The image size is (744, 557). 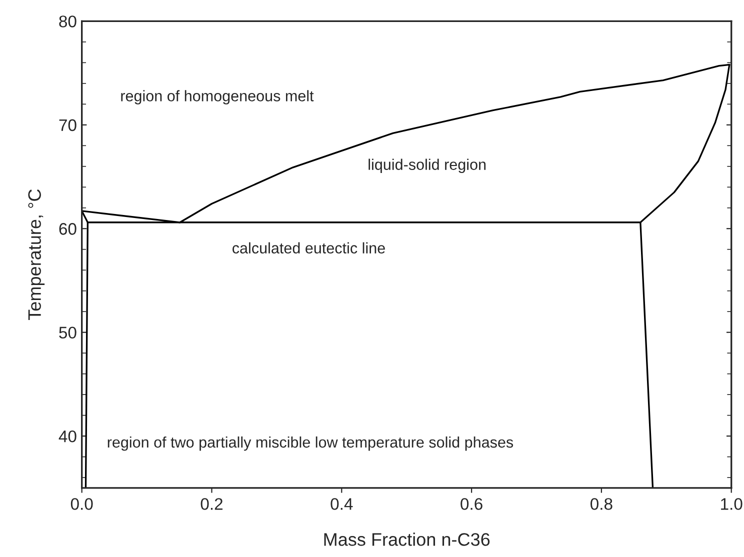 What do you see at coordinates (308, 248) in the screenshot?
I see `annotation: calculated eutectic line` at bounding box center [308, 248].